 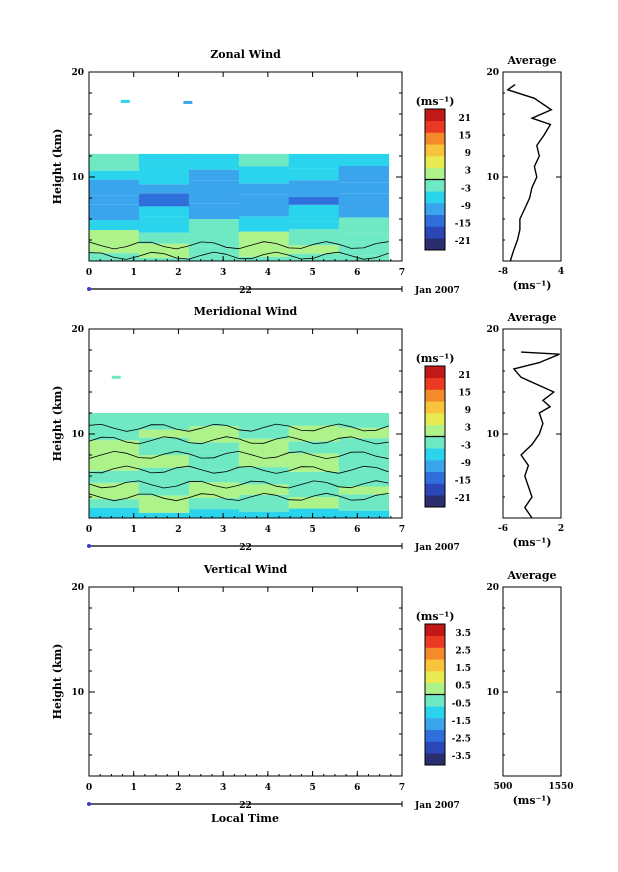 I want to click on colorbar-tick-label: 3.5, so click(x=463, y=634).